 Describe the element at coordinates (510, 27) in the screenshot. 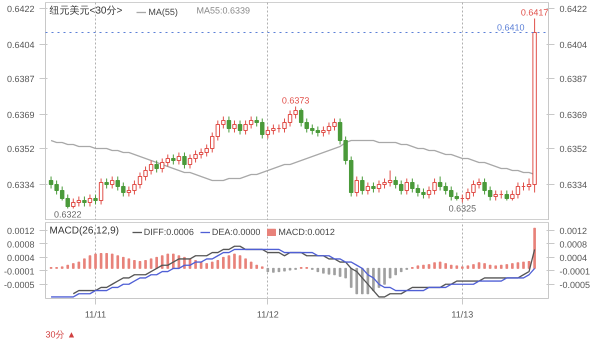

I see `ref-line-label: 0.6410` at that location.